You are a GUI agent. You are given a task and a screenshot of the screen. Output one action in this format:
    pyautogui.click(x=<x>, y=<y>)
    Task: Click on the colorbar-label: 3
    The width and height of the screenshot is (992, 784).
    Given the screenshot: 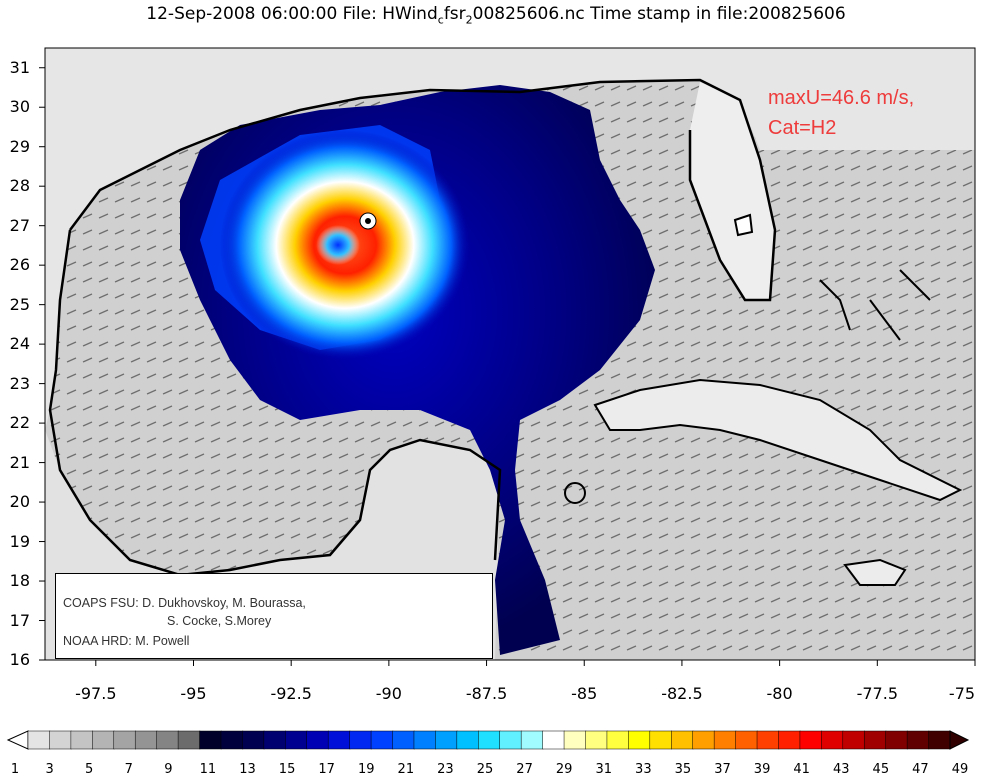 What is the action you would take?
    pyautogui.click(x=49, y=769)
    